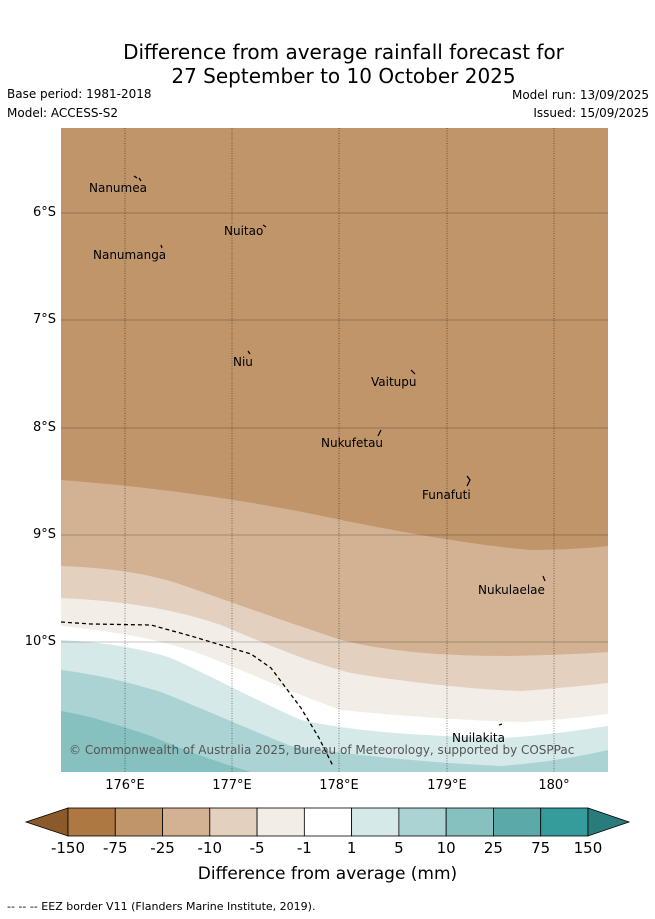  Describe the element at coordinates (46, 822) in the screenshot. I see `colorbar-extend-low` at that location.